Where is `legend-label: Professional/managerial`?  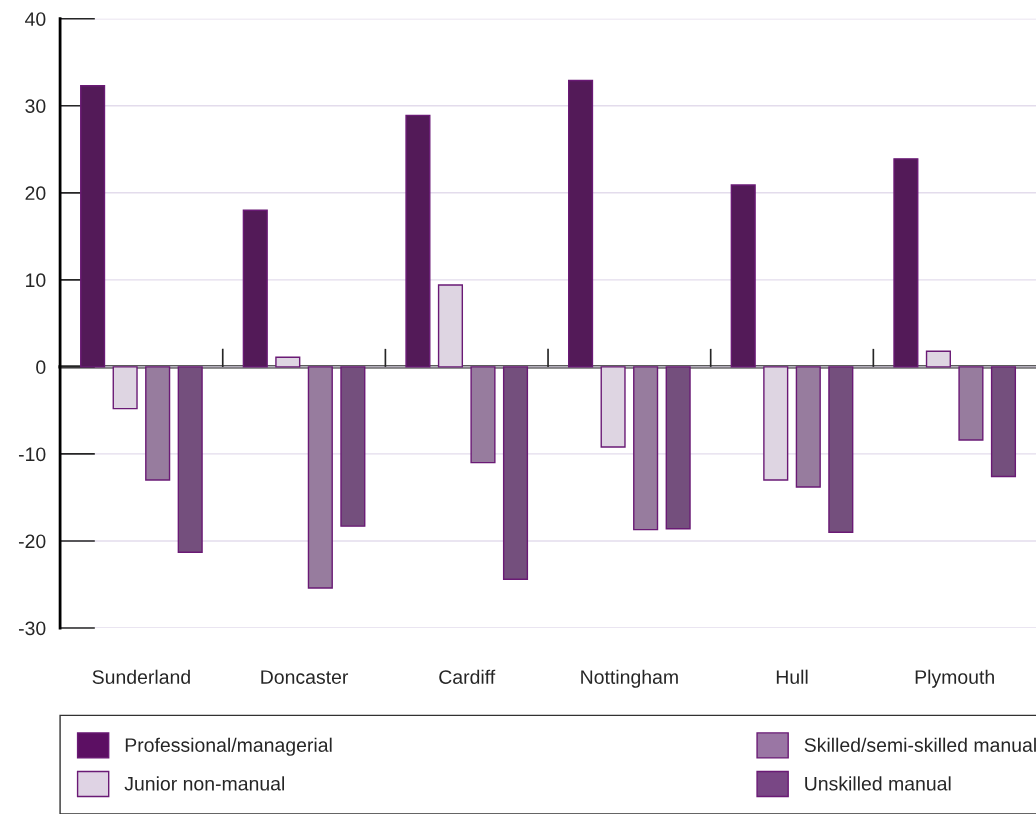 legend-label: Professional/managerial is located at coordinates (228, 746).